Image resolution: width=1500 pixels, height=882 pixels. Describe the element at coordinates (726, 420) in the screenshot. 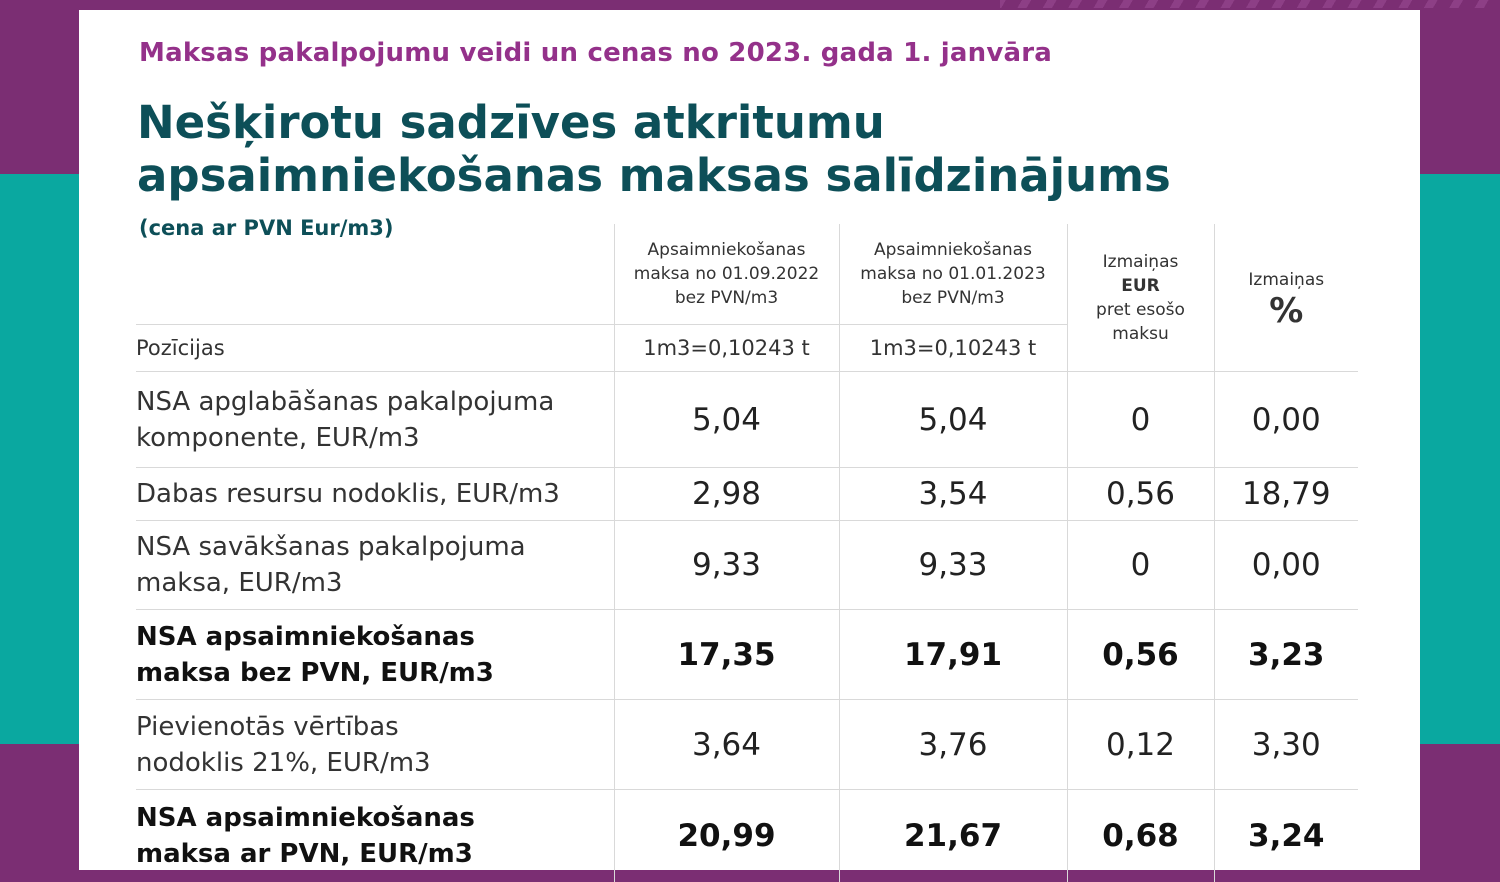

I see `cell-2022: 5,04` at that location.